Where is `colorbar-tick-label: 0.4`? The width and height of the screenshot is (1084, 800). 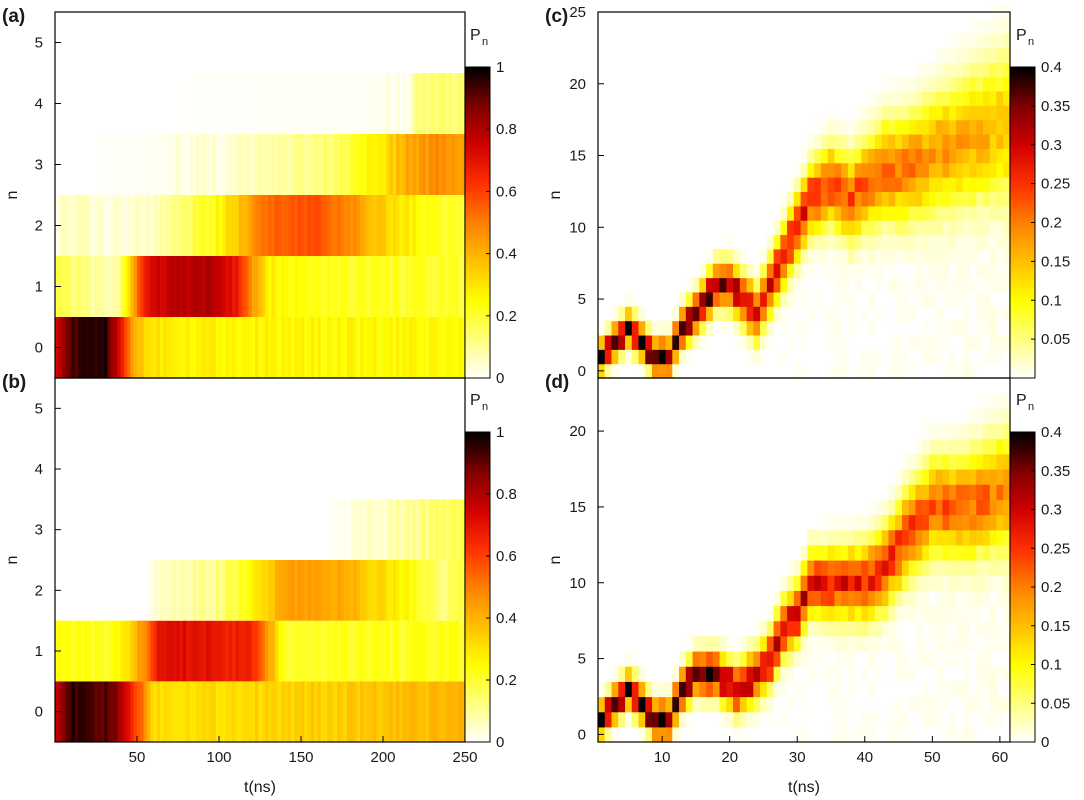 colorbar-tick-label: 0.4 is located at coordinates (506, 618).